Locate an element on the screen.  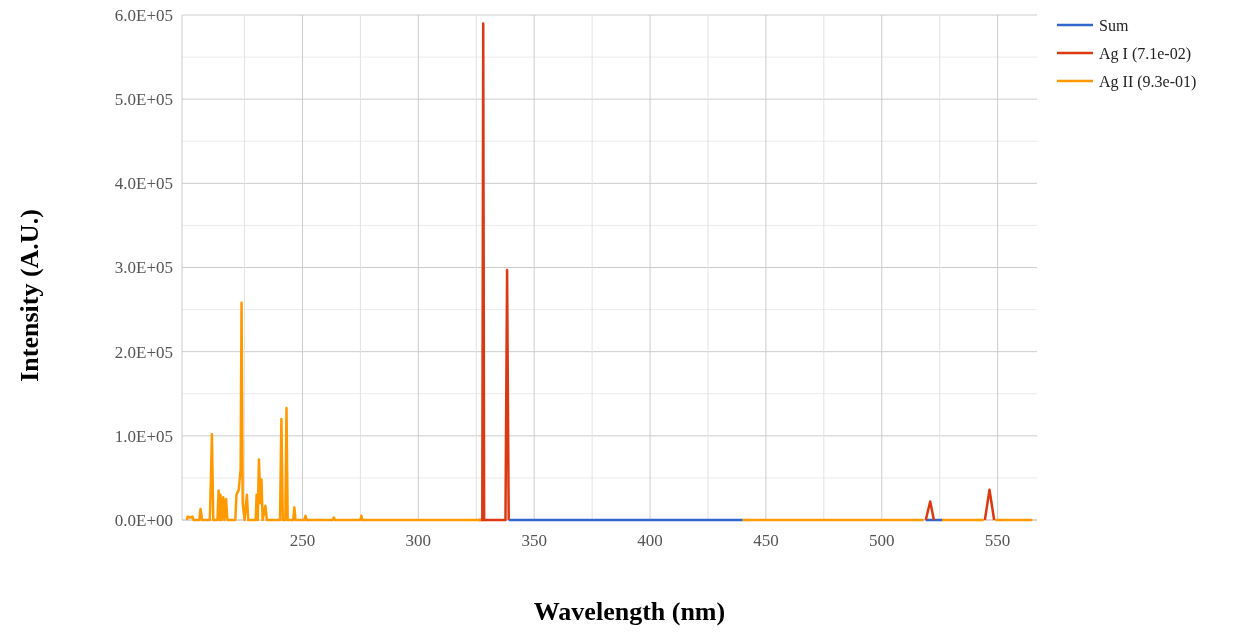
y-tick-label: 3.0E+05 is located at coordinates (143, 268).